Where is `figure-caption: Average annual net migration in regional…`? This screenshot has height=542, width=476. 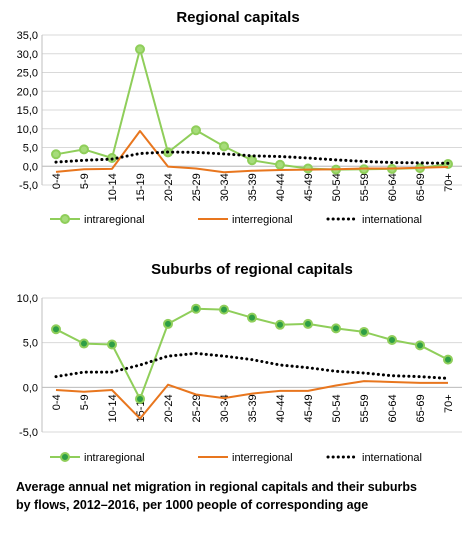
figure-caption: Average annual net migration in regional… is located at coordinates (241, 496).